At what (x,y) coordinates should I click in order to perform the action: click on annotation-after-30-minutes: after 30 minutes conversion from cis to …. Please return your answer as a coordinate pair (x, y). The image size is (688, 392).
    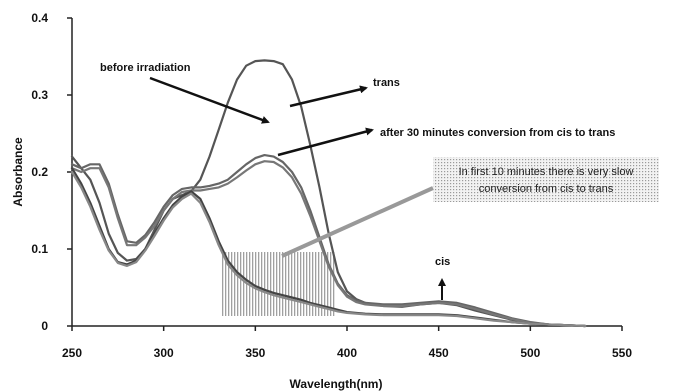
    Looking at the image, I should click on (497, 133).